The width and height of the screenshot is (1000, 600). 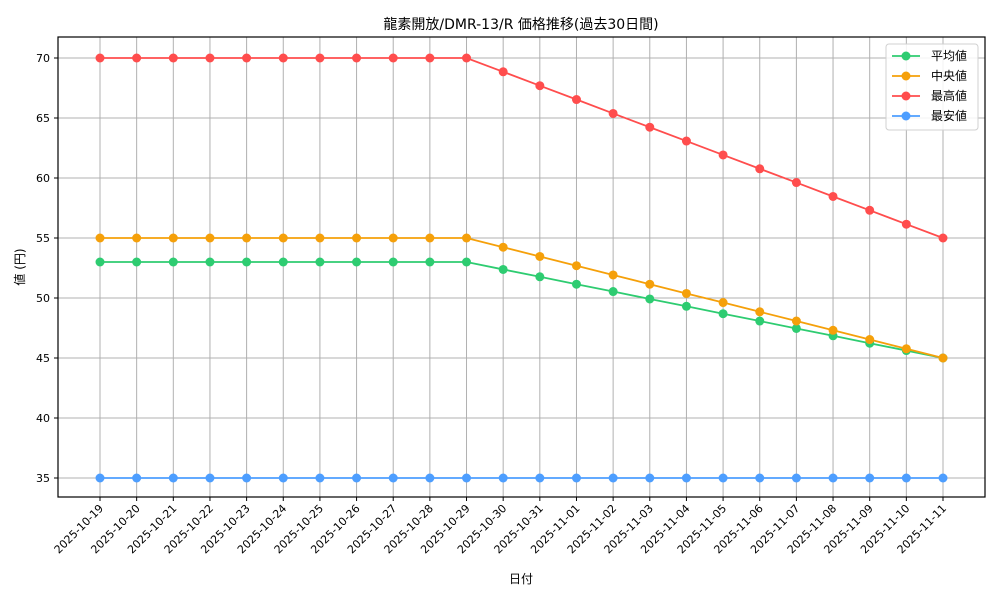 What do you see at coordinates (43, 58) in the screenshot?
I see `y-tick-label: 70` at bounding box center [43, 58].